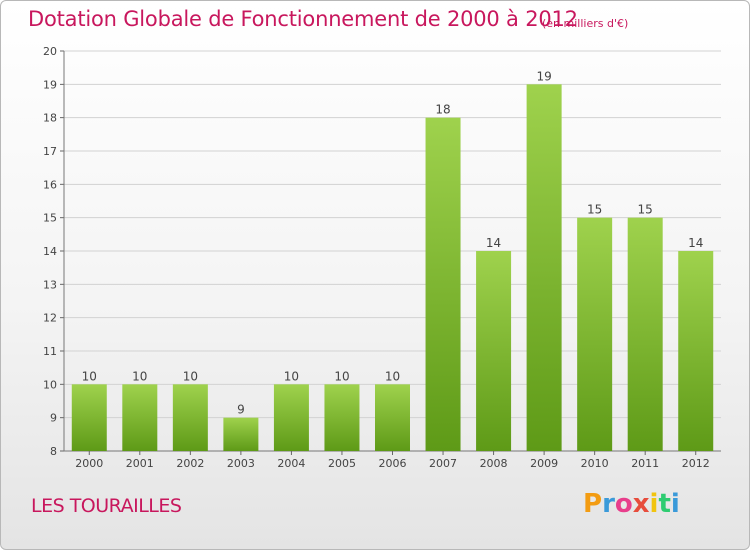 The width and height of the screenshot is (750, 550). I want to click on y-tick-label: 13, so click(50, 284).